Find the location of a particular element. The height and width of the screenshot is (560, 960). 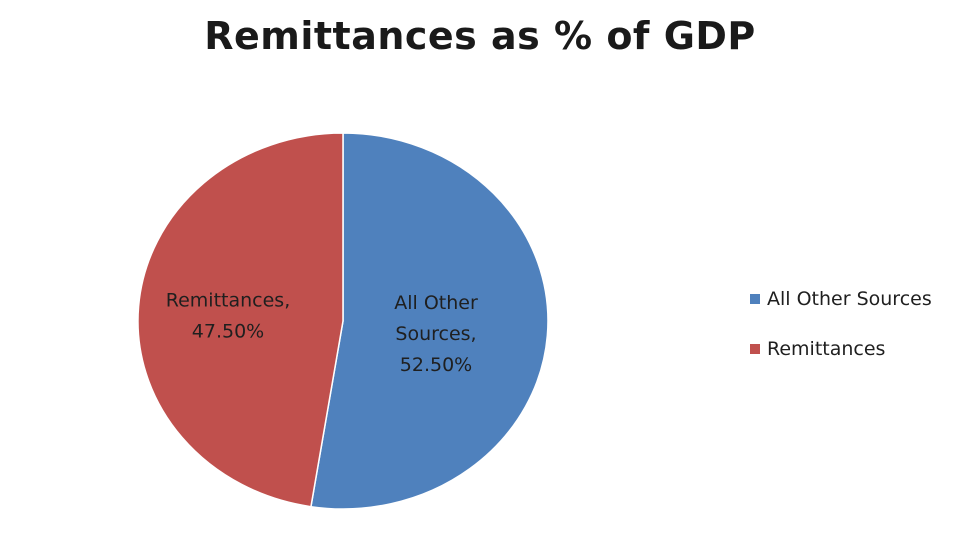

pie-slice-remittances is located at coordinates (240, 320).